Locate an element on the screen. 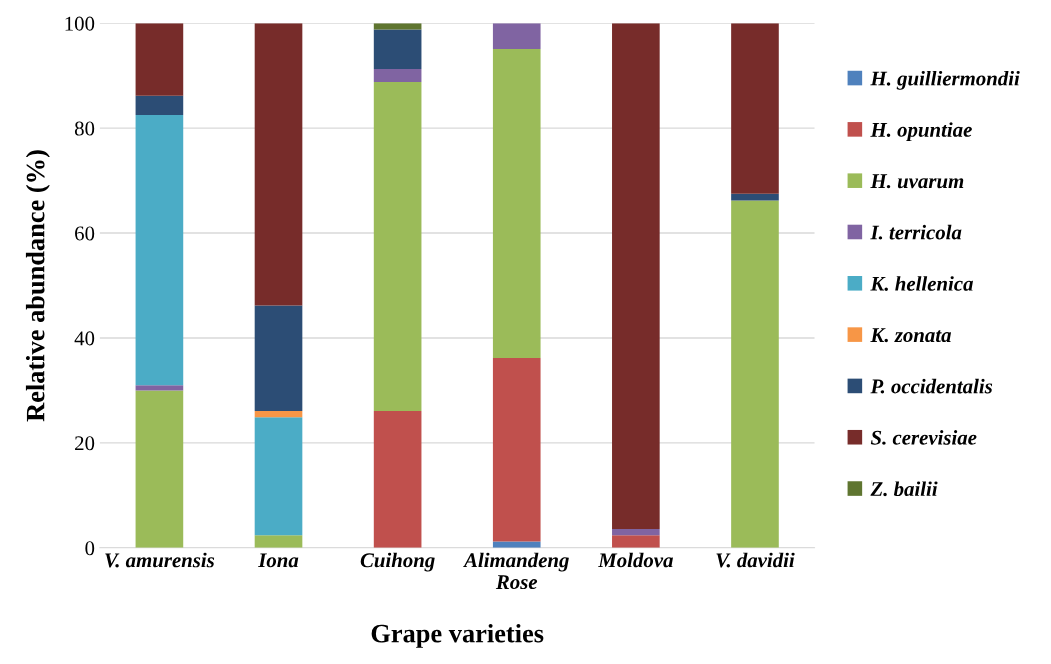 This screenshot has width=1051, height=664. x-tick-label: V. amurensis is located at coordinates (160, 560).